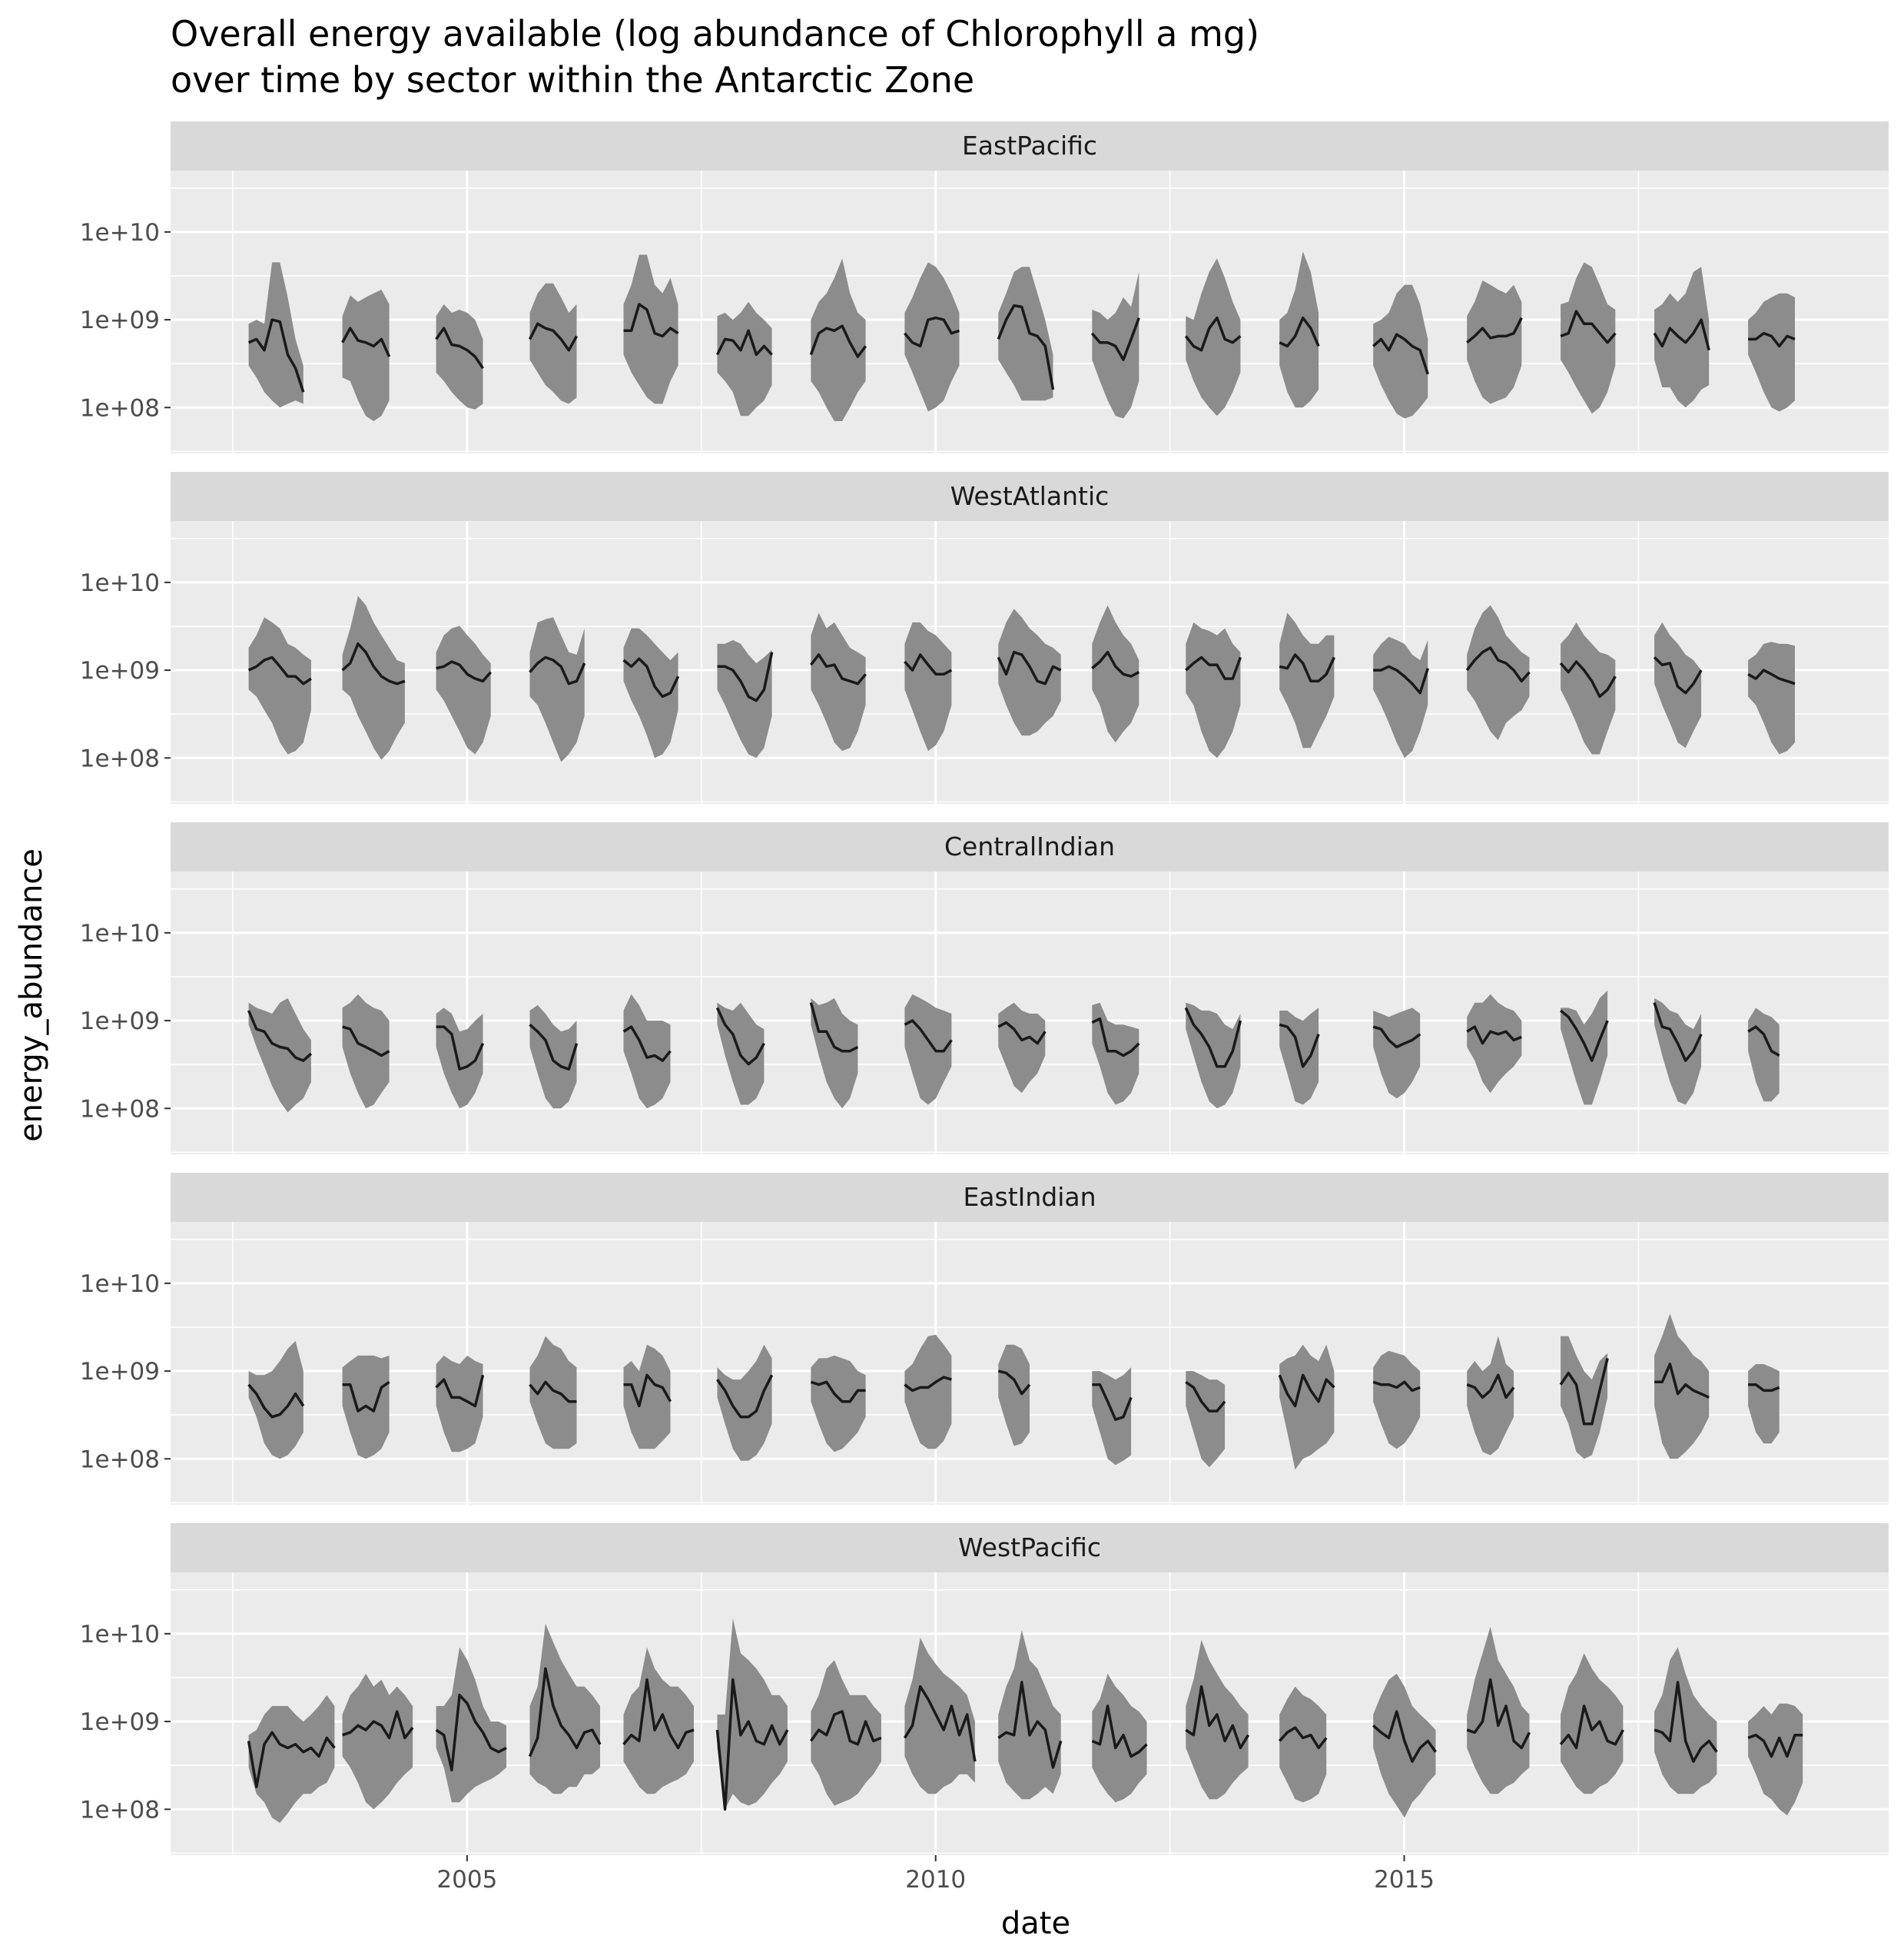 This screenshot has width=1904, height=1952. What do you see at coordinates (32, 995) in the screenshot?
I see `y-axis-title: energy_abundance` at bounding box center [32, 995].